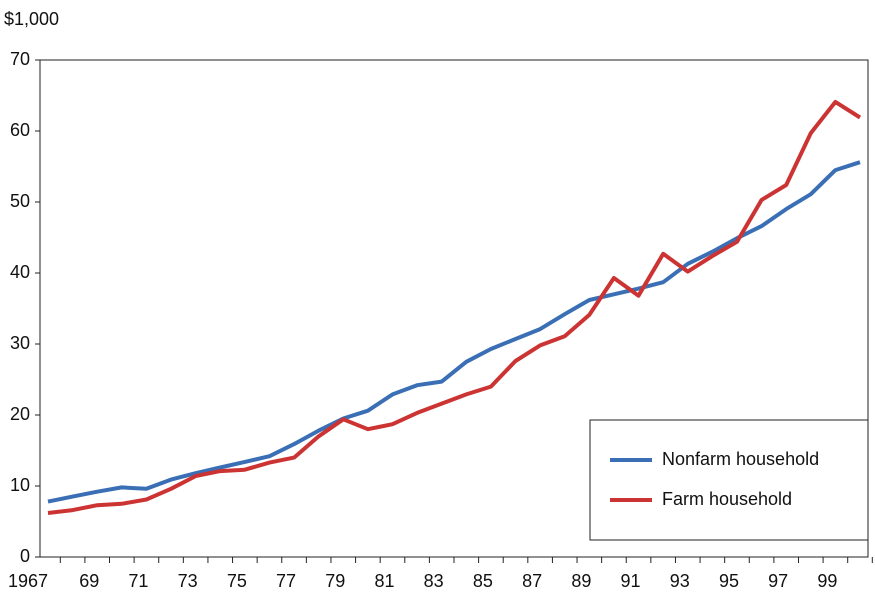  I want to click on x-tick-label: 93, so click(680, 581).